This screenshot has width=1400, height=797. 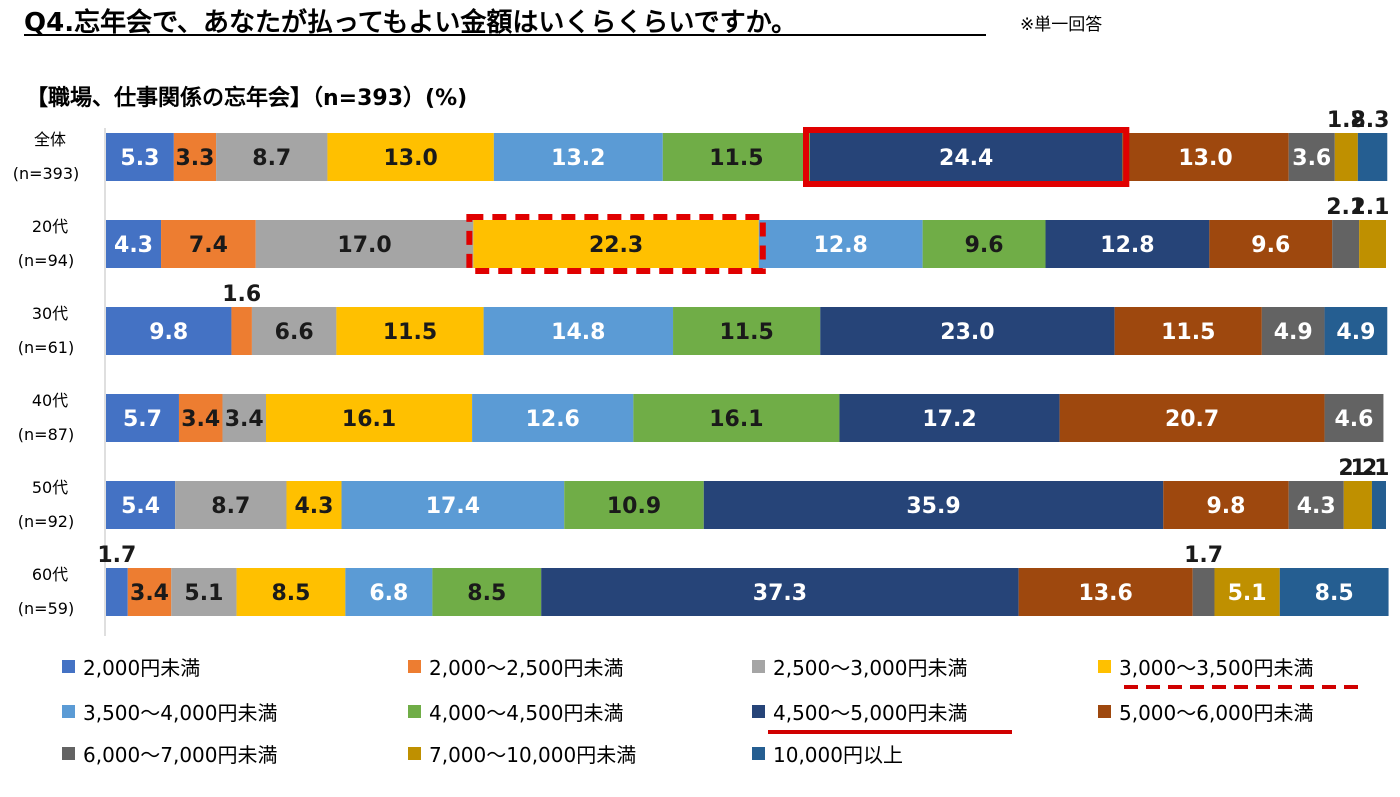 What do you see at coordinates (838, 755) in the screenshot?
I see `legend-label: 10,000円以上` at bounding box center [838, 755].